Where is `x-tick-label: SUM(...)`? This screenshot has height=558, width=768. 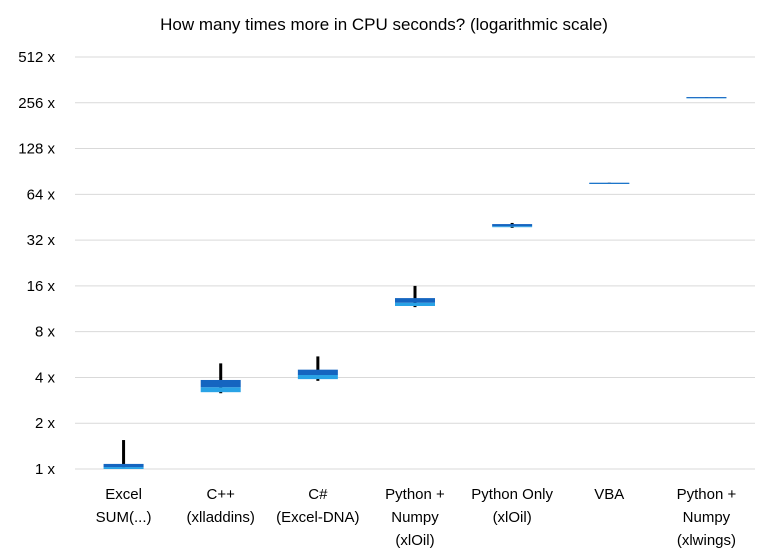
x-tick-label: SUM(...) is located at coordinates (124, 517).